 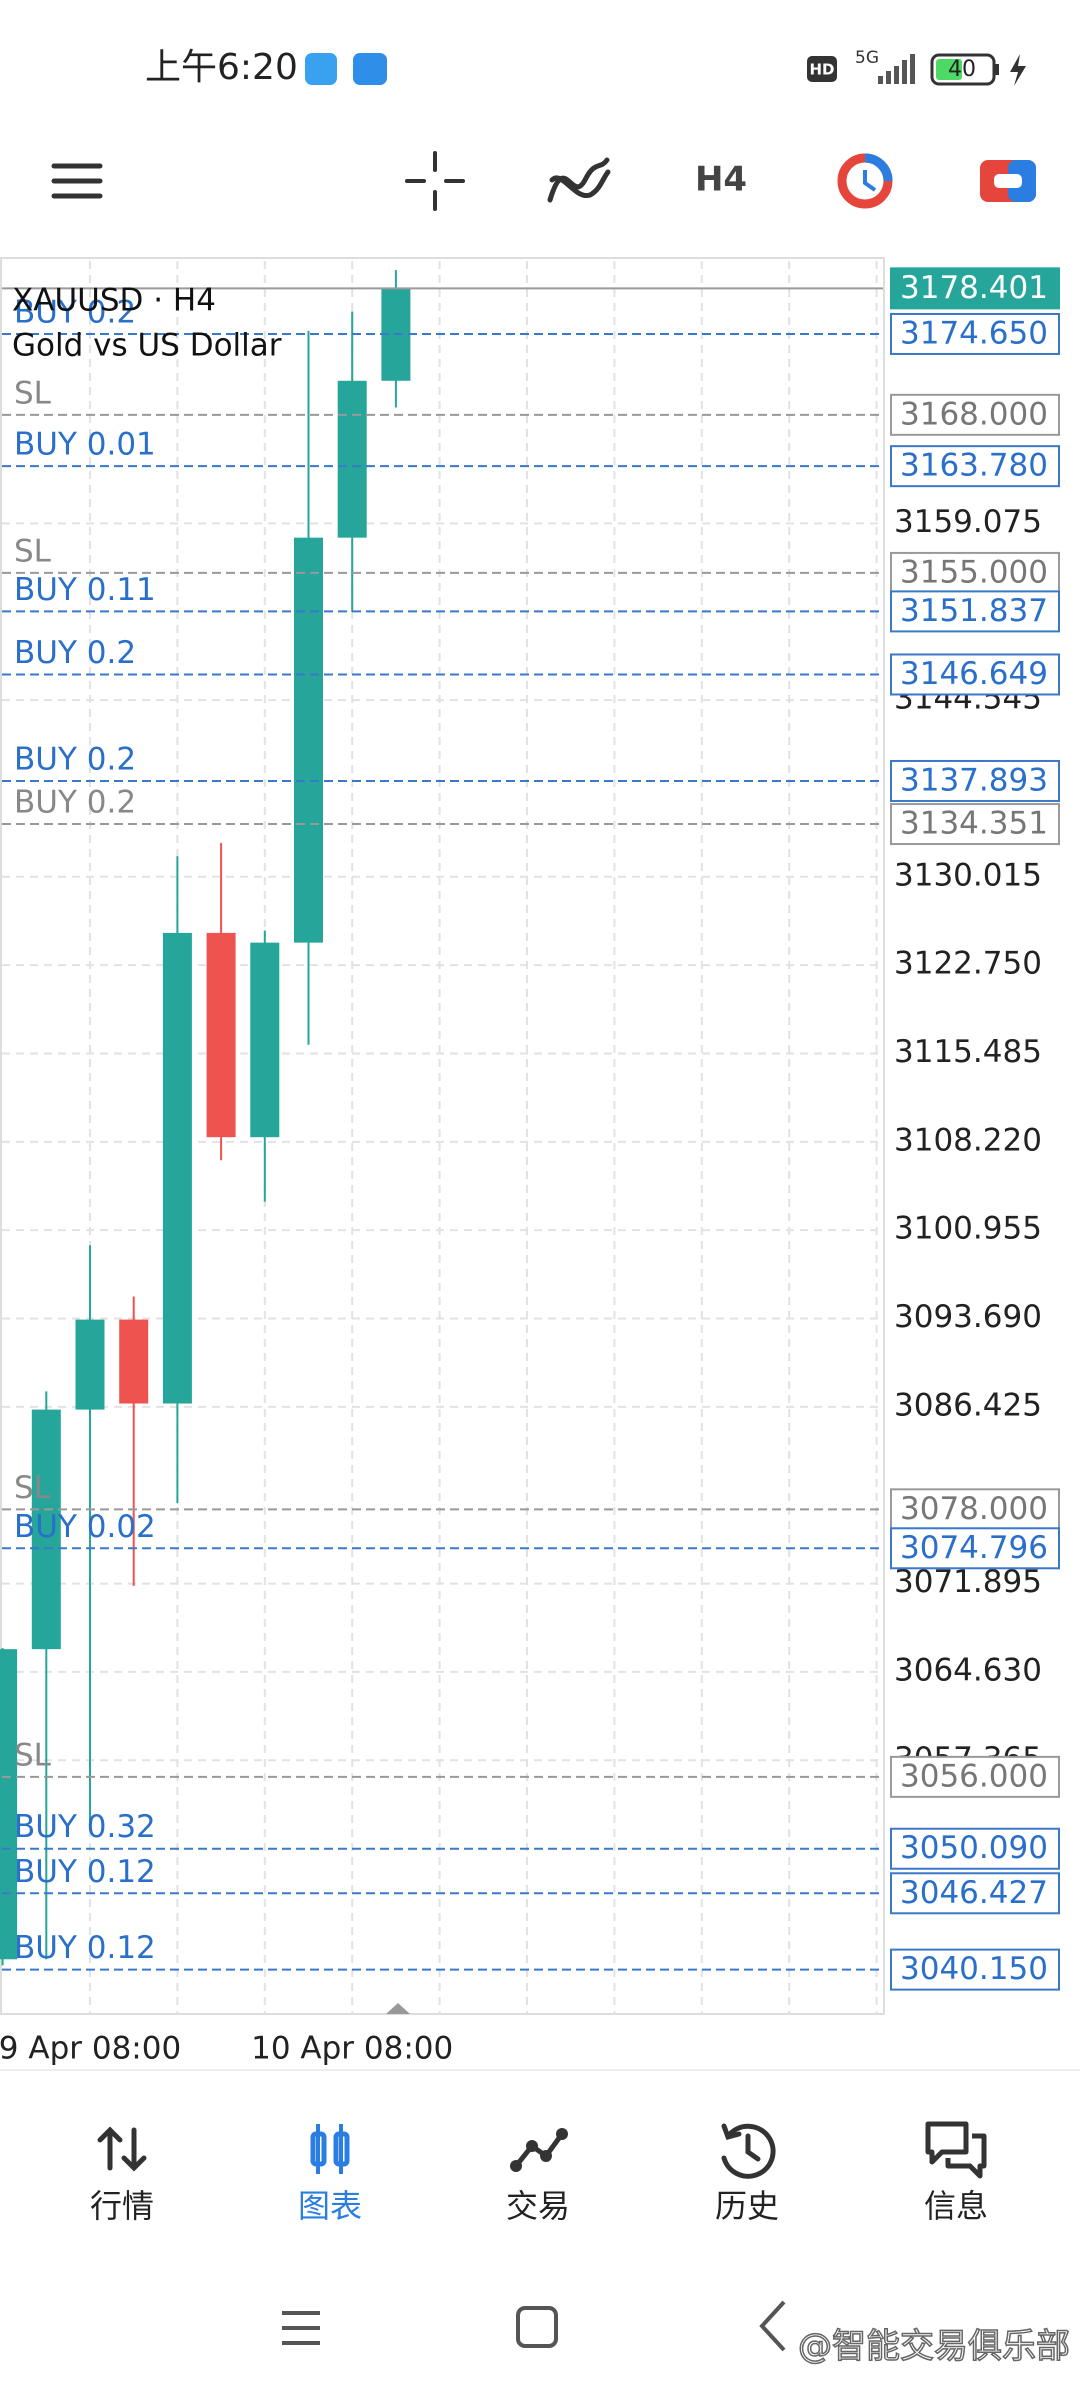 What do you see at coordinates (968, 522) in the screenshot?
I see `y-tick-label: 3159.075` at bounding box center [968, 522].